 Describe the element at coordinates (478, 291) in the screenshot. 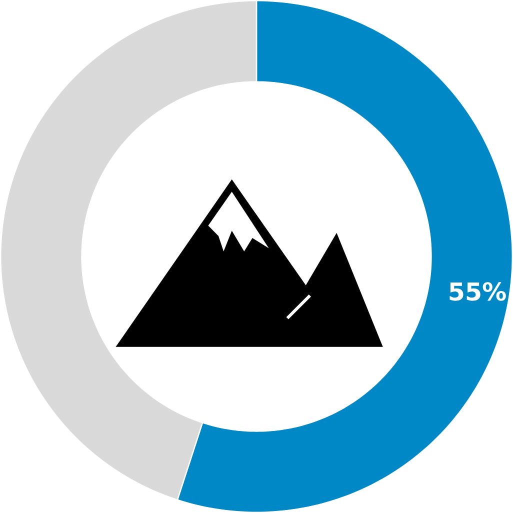

I see `data-label: 55%` at that location.